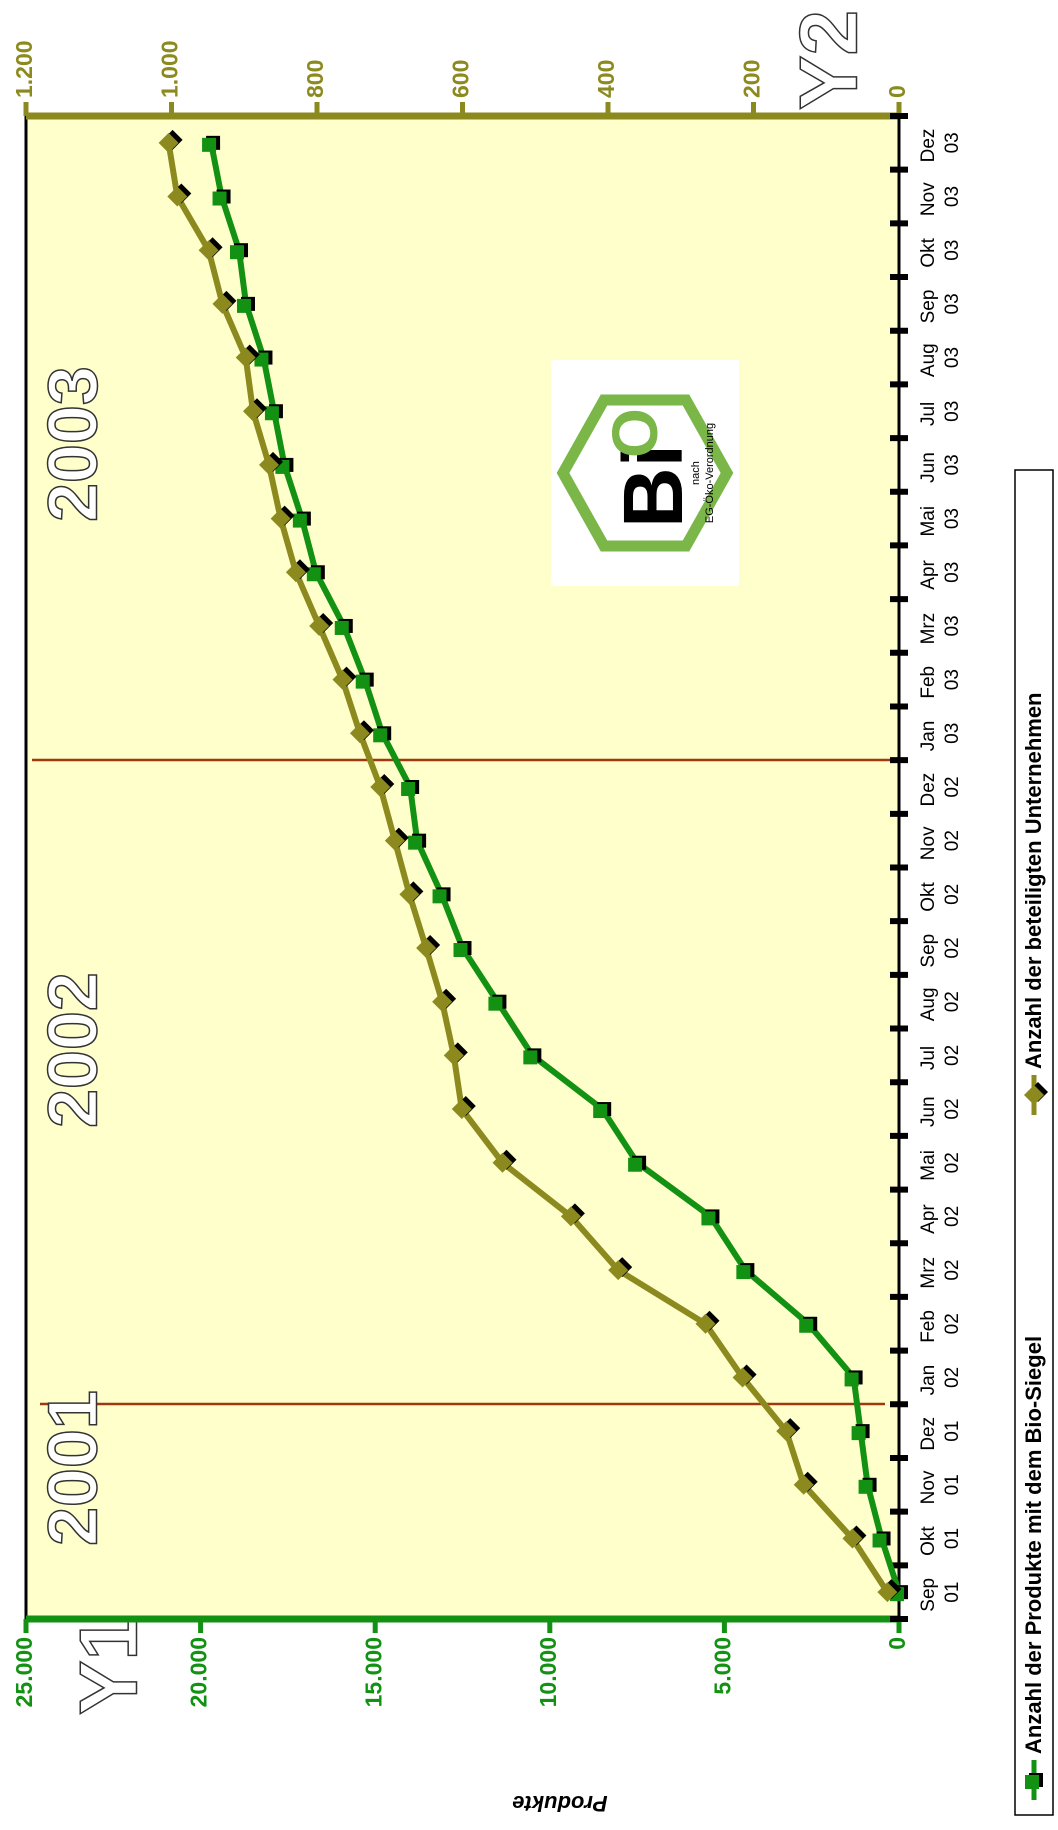  I want to click on y2-tick-label: 800, so click(315, 79).